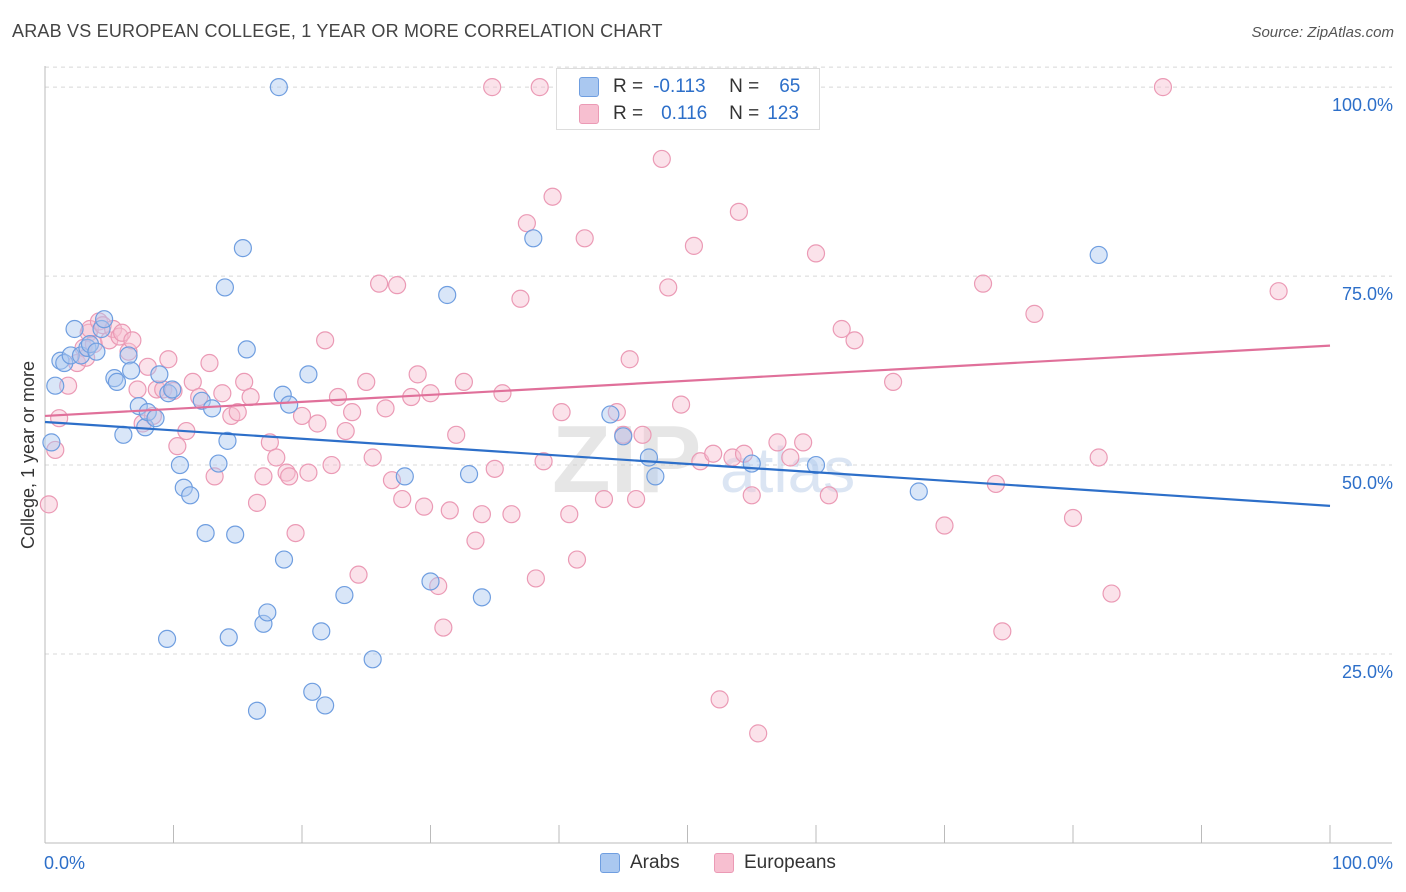 The height and width of the screenshot is (892, 1406). I want to click on legend-europeans-swatch, so click(724, 863).